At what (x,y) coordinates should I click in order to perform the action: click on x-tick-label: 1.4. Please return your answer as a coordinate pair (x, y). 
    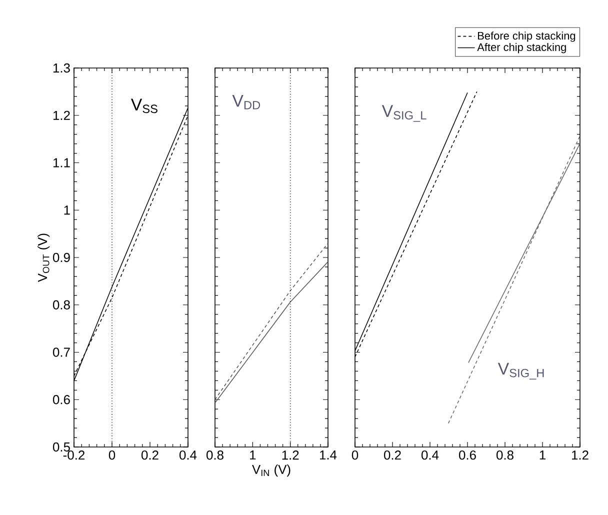
    Looking at the image, I should click on (328, 455).